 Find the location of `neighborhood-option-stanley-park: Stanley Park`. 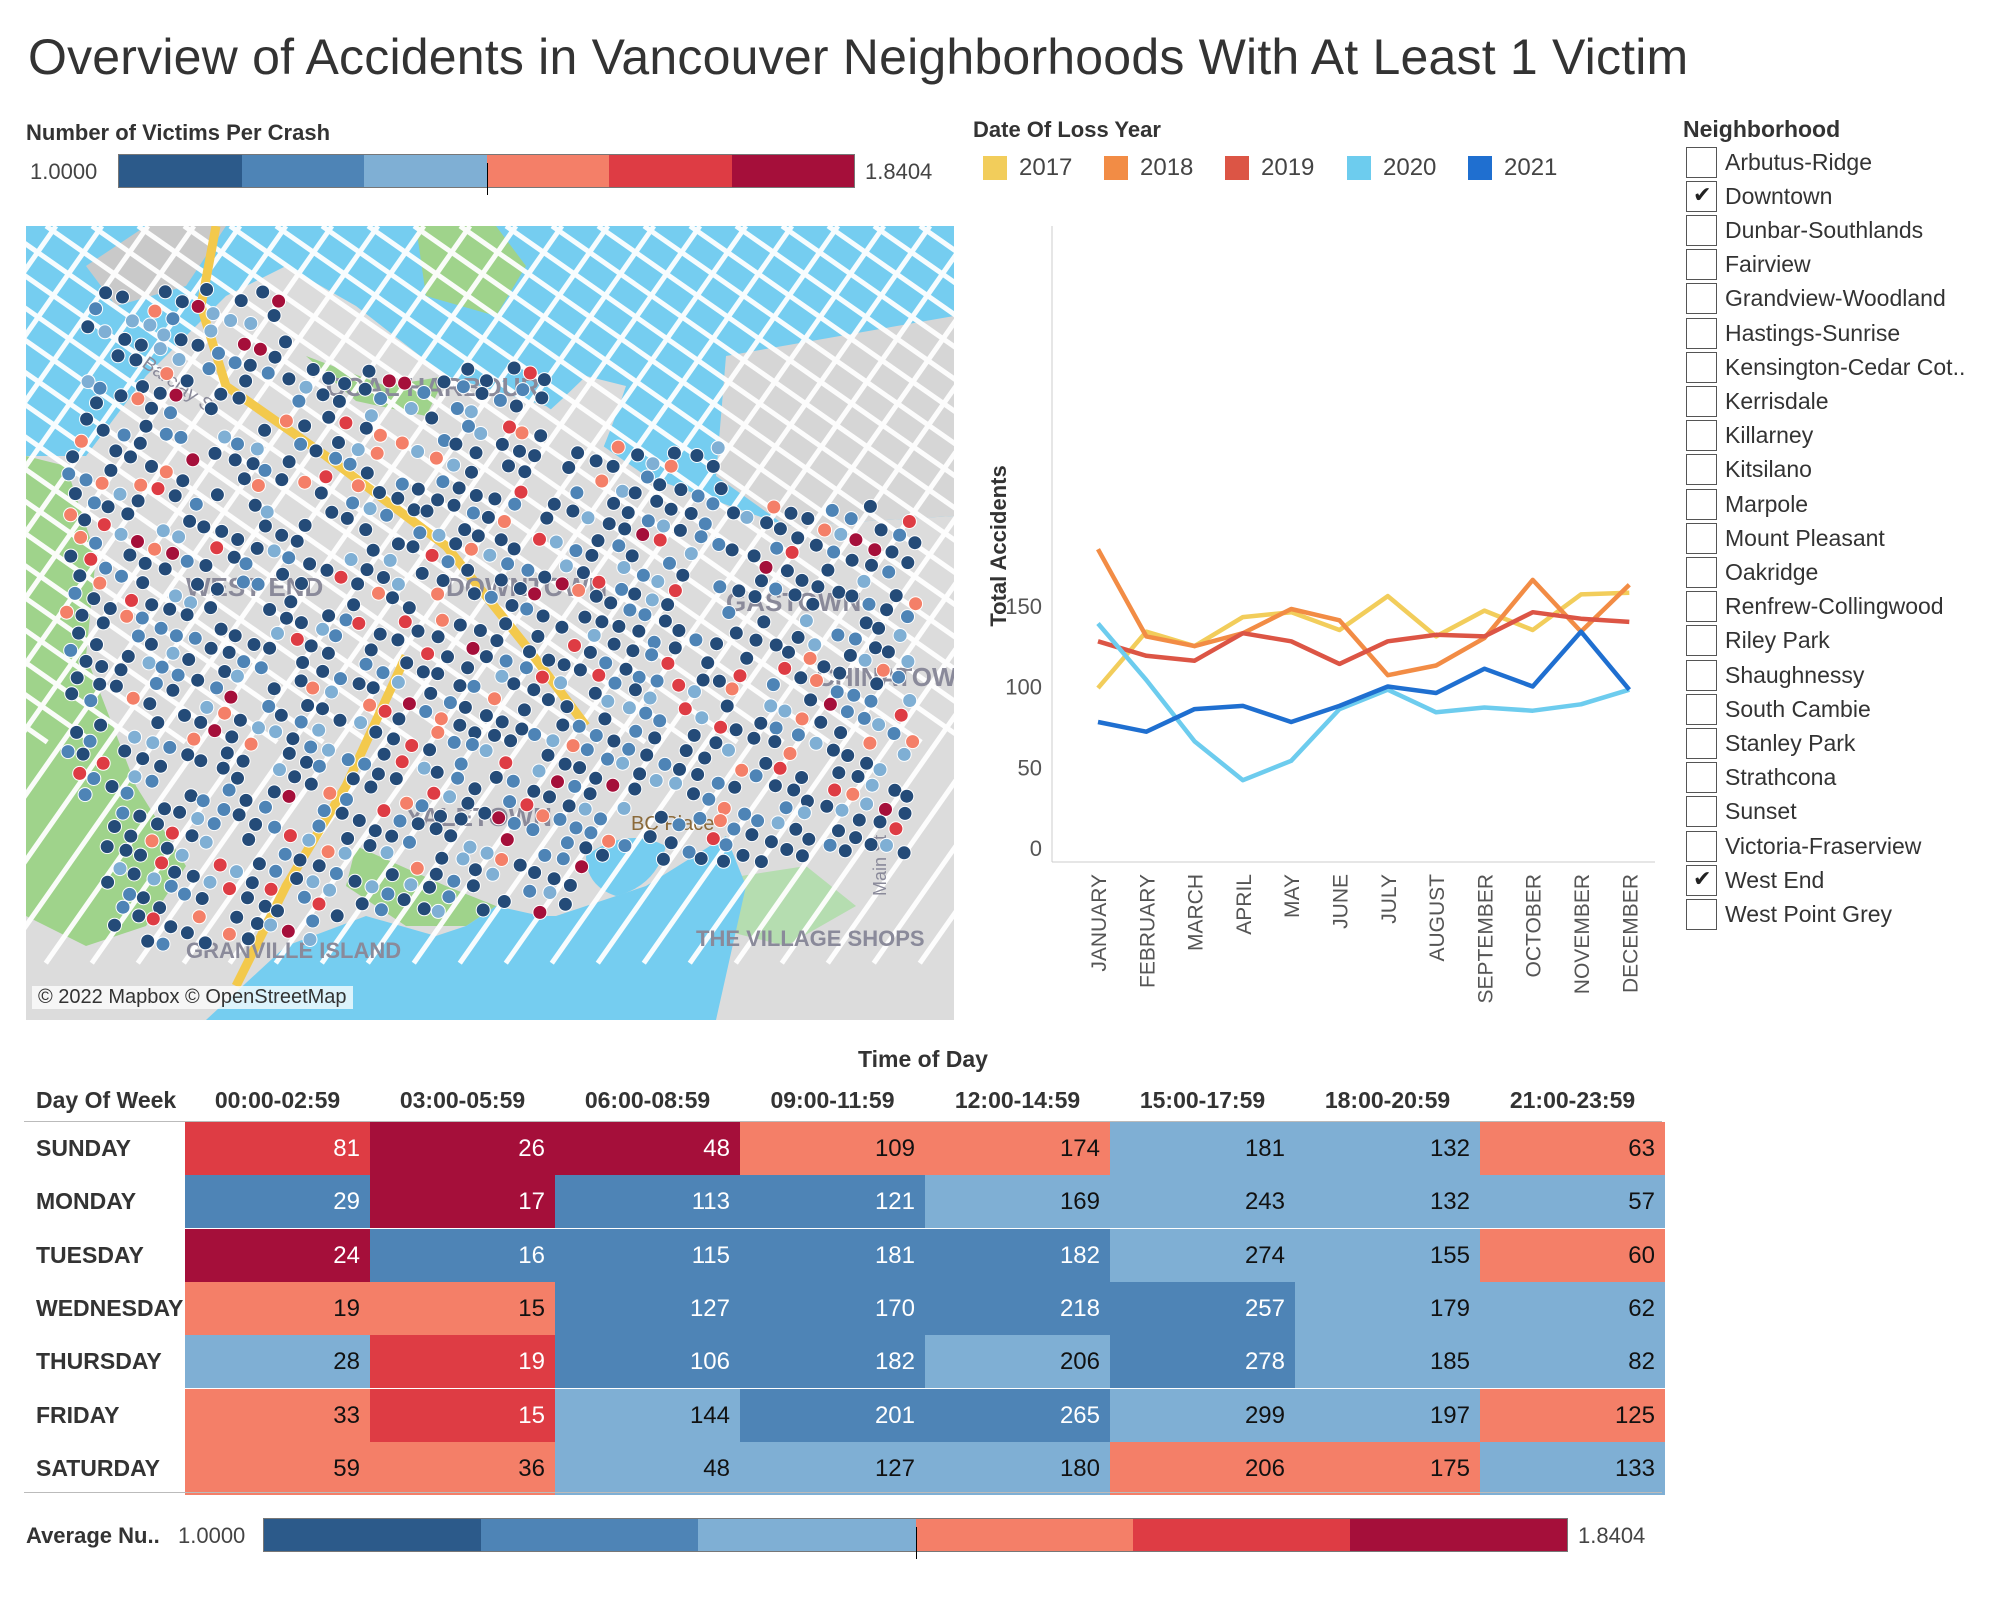

neighborhood-option-stanley-park: Stanley Park is located at coordinates (1770, 743).